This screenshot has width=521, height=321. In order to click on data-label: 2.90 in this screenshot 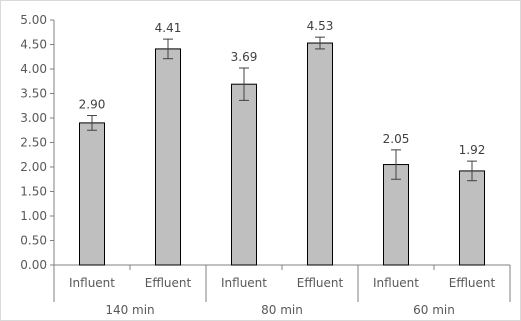, I will do `click(92, 105)`.